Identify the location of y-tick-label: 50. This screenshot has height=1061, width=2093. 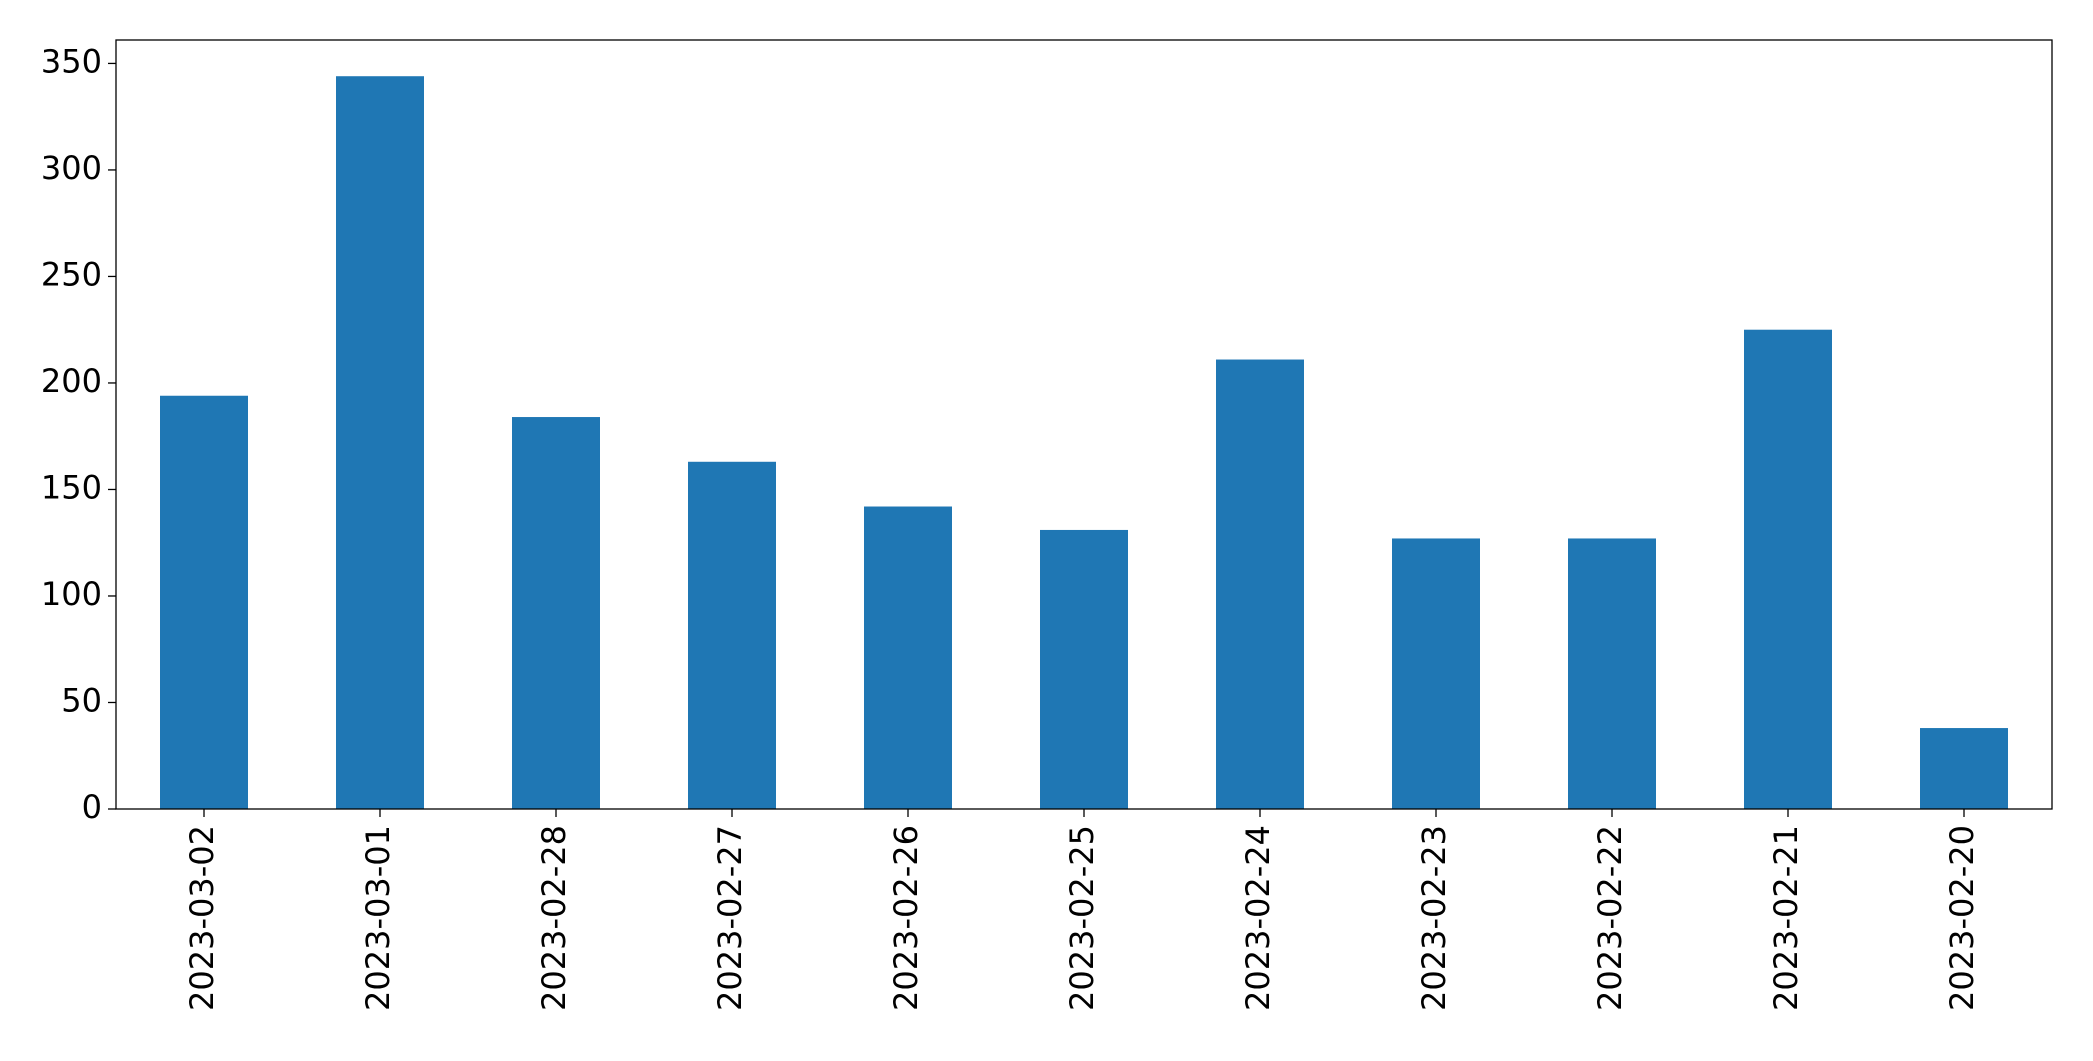
(81, 700).